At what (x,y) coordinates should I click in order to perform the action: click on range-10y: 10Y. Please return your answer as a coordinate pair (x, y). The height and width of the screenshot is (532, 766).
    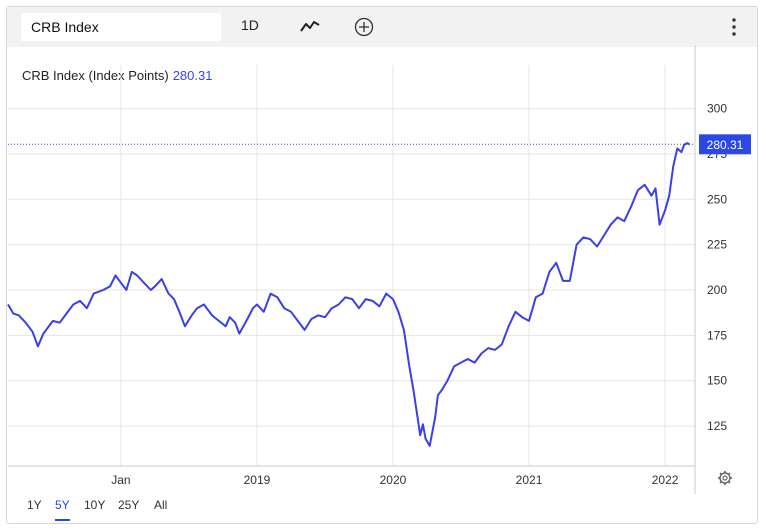
    Looking at the image, I should click on (95, 505).